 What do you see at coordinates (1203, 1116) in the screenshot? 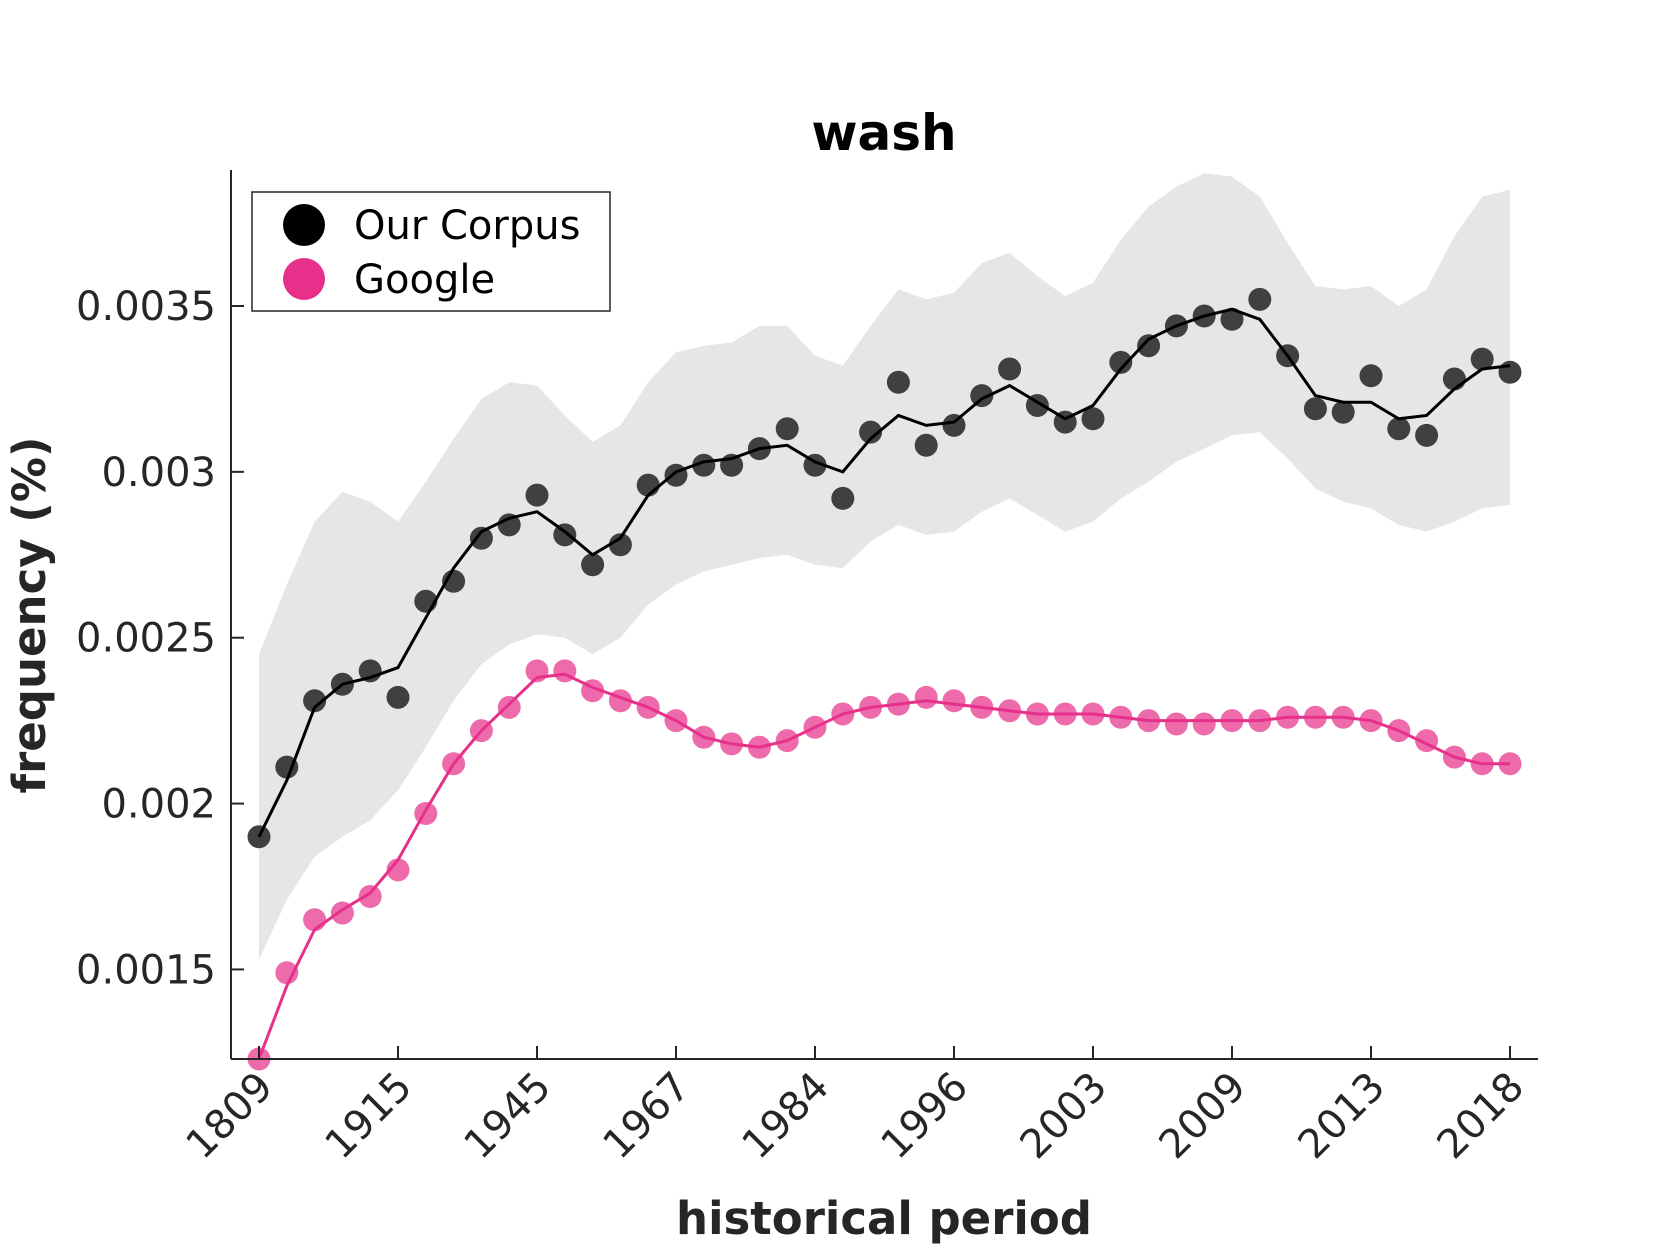
I see `x-tick-label: 2009` at bounding box center [1203, 1116].